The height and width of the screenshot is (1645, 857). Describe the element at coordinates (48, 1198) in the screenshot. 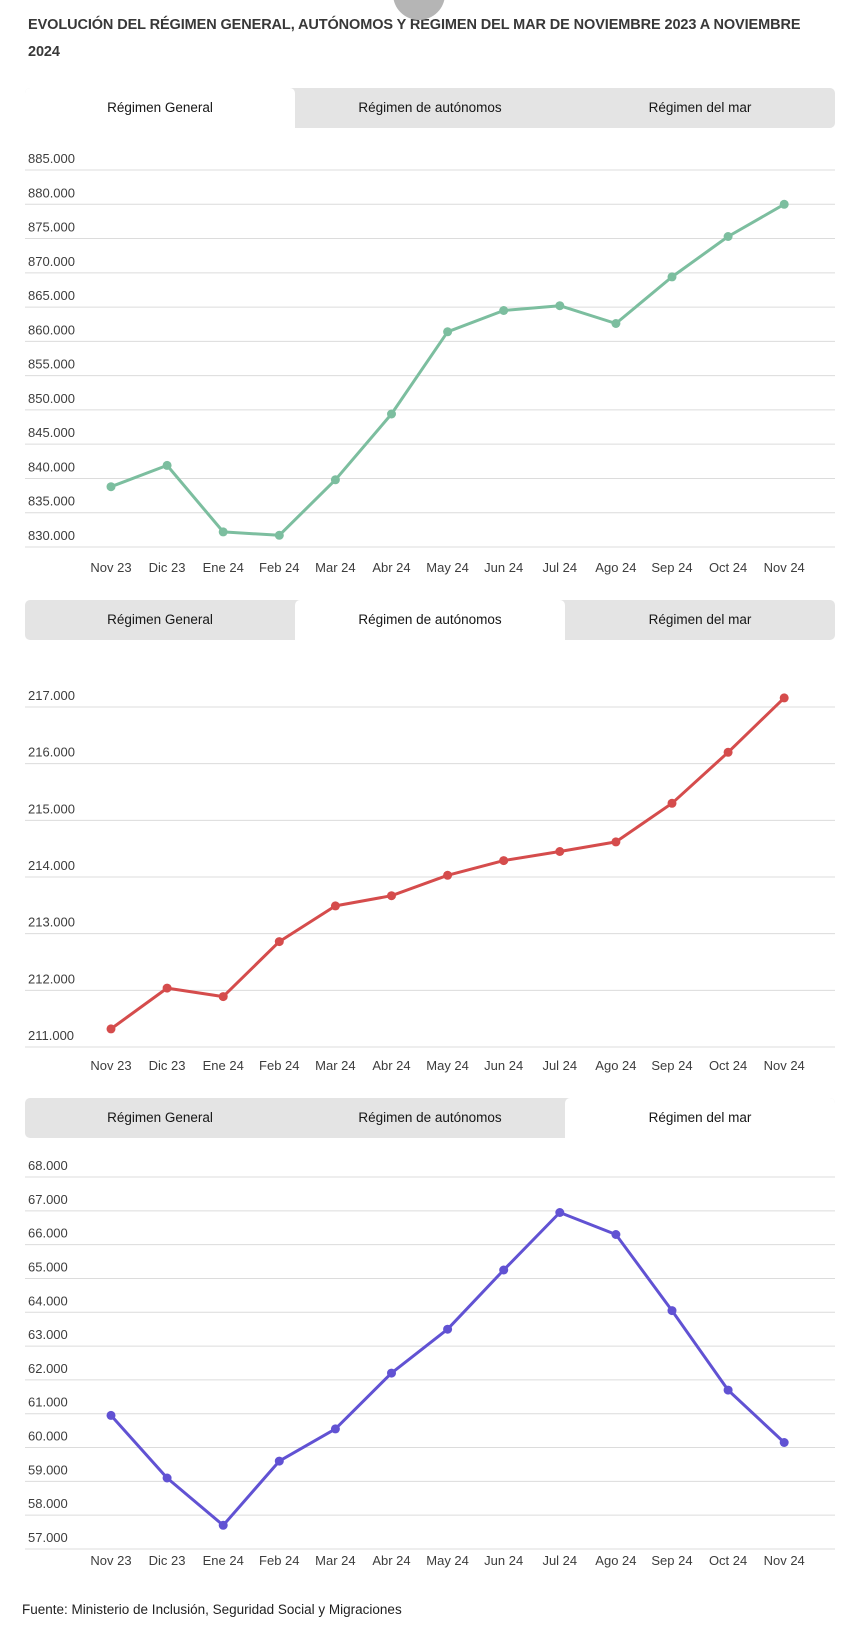

I see `y-tick-label: 67.000` at that location.